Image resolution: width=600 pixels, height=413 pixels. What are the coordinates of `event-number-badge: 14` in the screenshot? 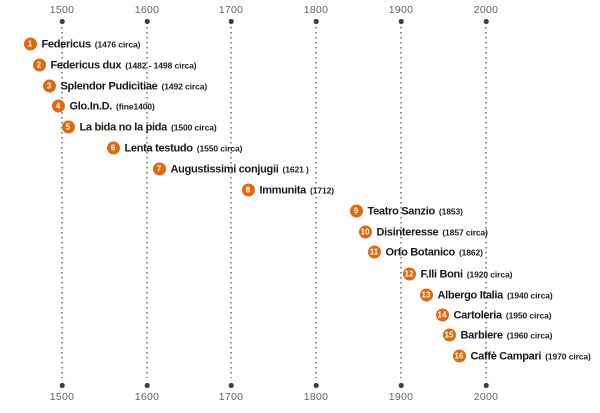 It's located at (442, 315).